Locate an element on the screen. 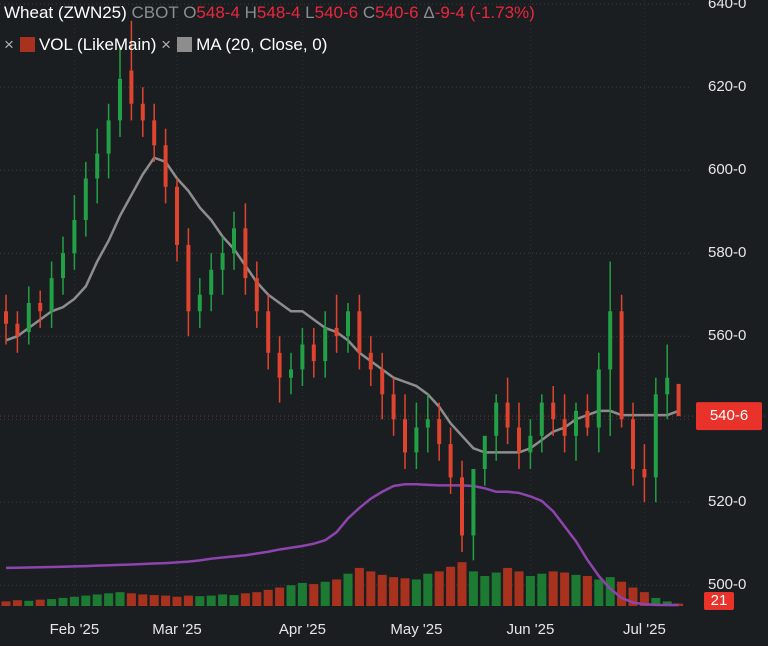  quote-label: L is located at coordinates (310, 12).